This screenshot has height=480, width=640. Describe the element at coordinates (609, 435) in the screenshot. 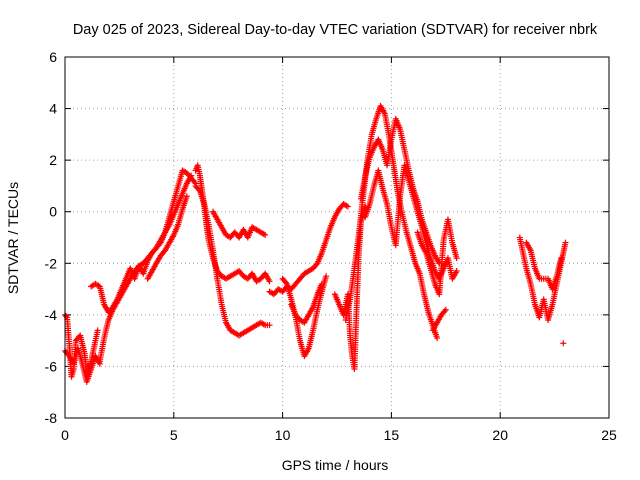

I see `x-tick-label: 25` at that location.